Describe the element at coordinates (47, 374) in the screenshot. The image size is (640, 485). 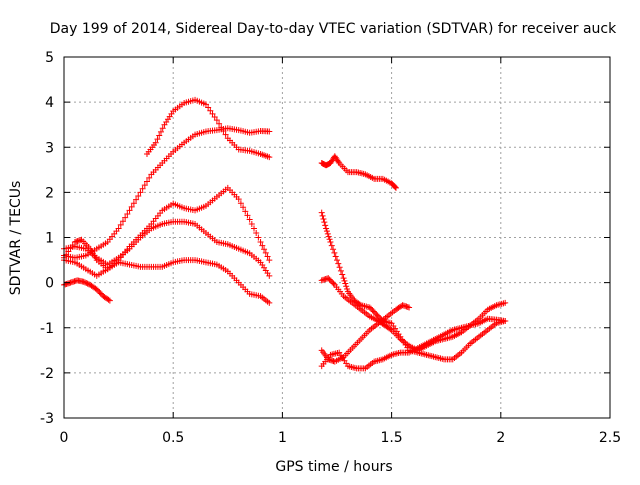
I see `y-tick-label: -2` at that location.